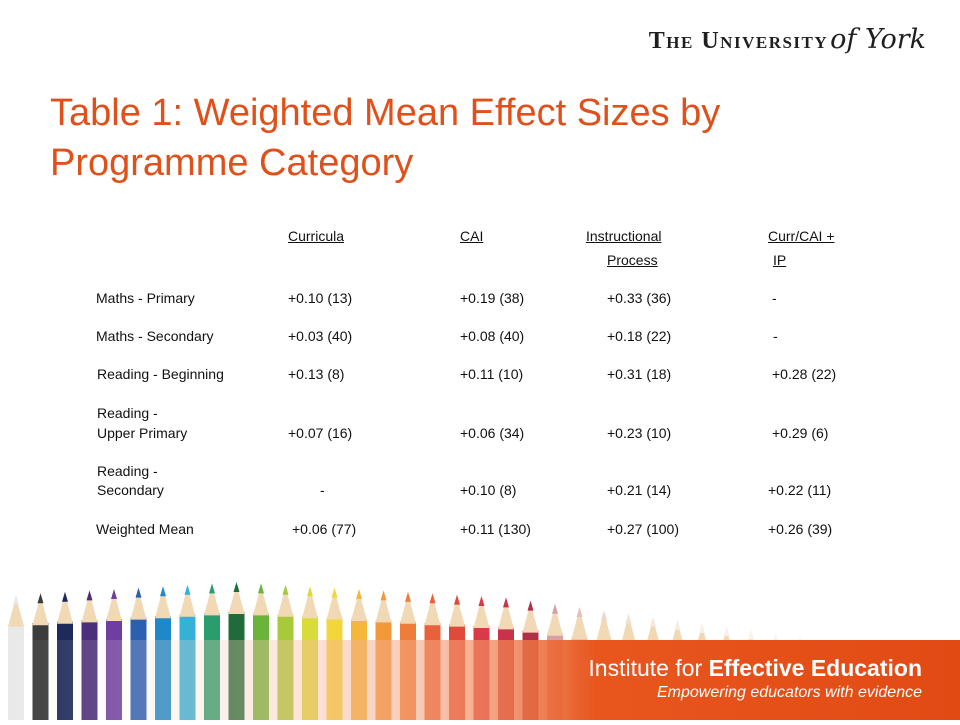 The width and height of the screenshot is (960, 725). Describe the element at coordinates (324, 529) in the screenshot. I see `table-cell: +0.06 (77)` at that location.